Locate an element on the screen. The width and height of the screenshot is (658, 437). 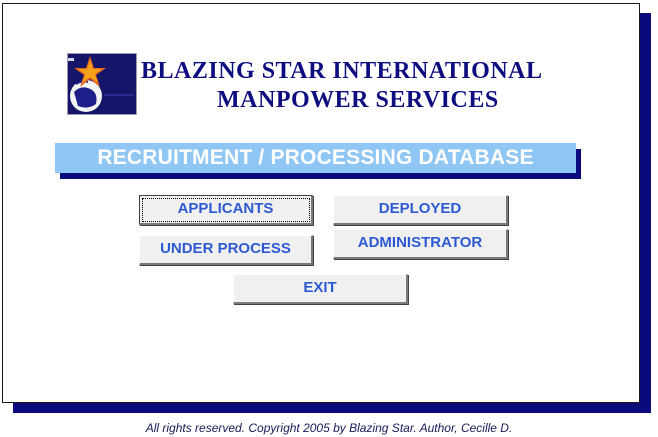
company-name-line1: BLAZING STAR INTERNATIONAL is located at coordinates (342, 71).